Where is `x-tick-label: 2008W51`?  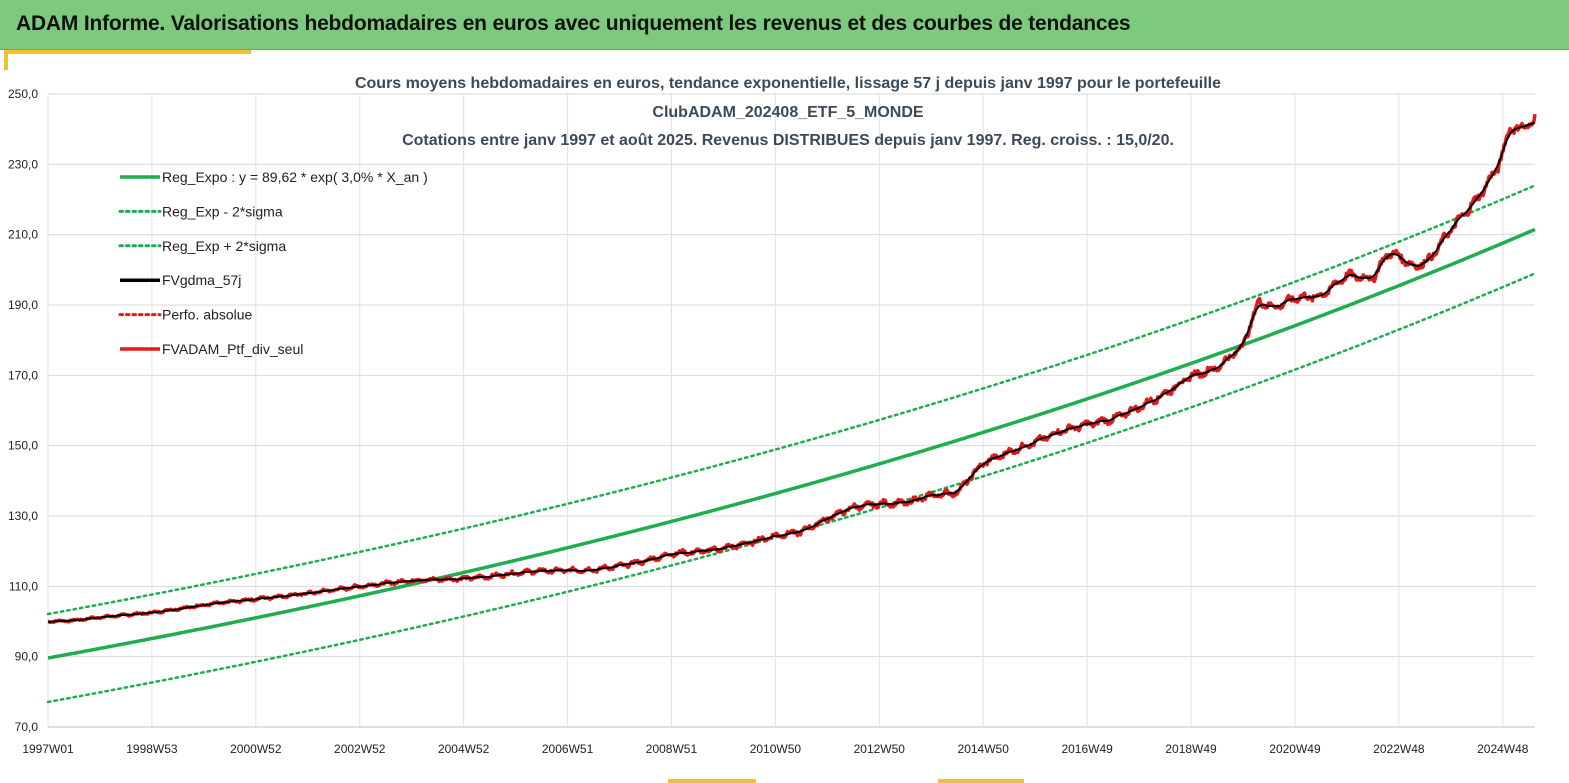 x-tick-label: 2008W51 is located at coordinates (672, 749).